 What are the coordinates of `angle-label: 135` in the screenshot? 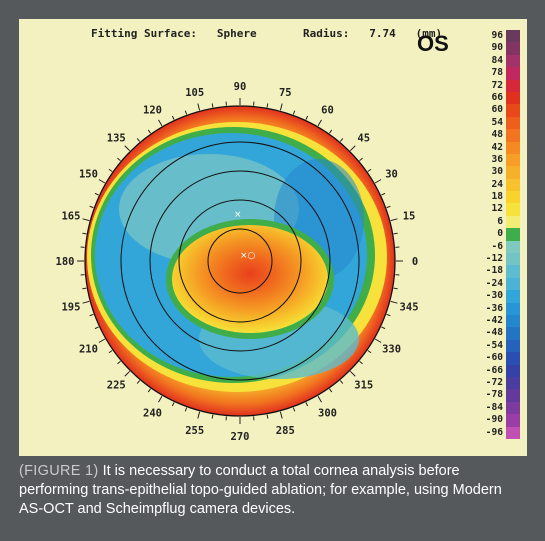 It's located at (116, 138).